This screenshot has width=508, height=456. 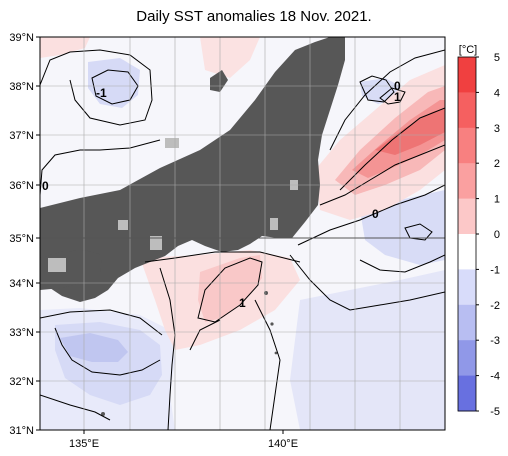 What do you see at coordinates (283, 444) in the screenshot?
I see `lon-tick-label: 140°E` at bounding box center [283, 444].